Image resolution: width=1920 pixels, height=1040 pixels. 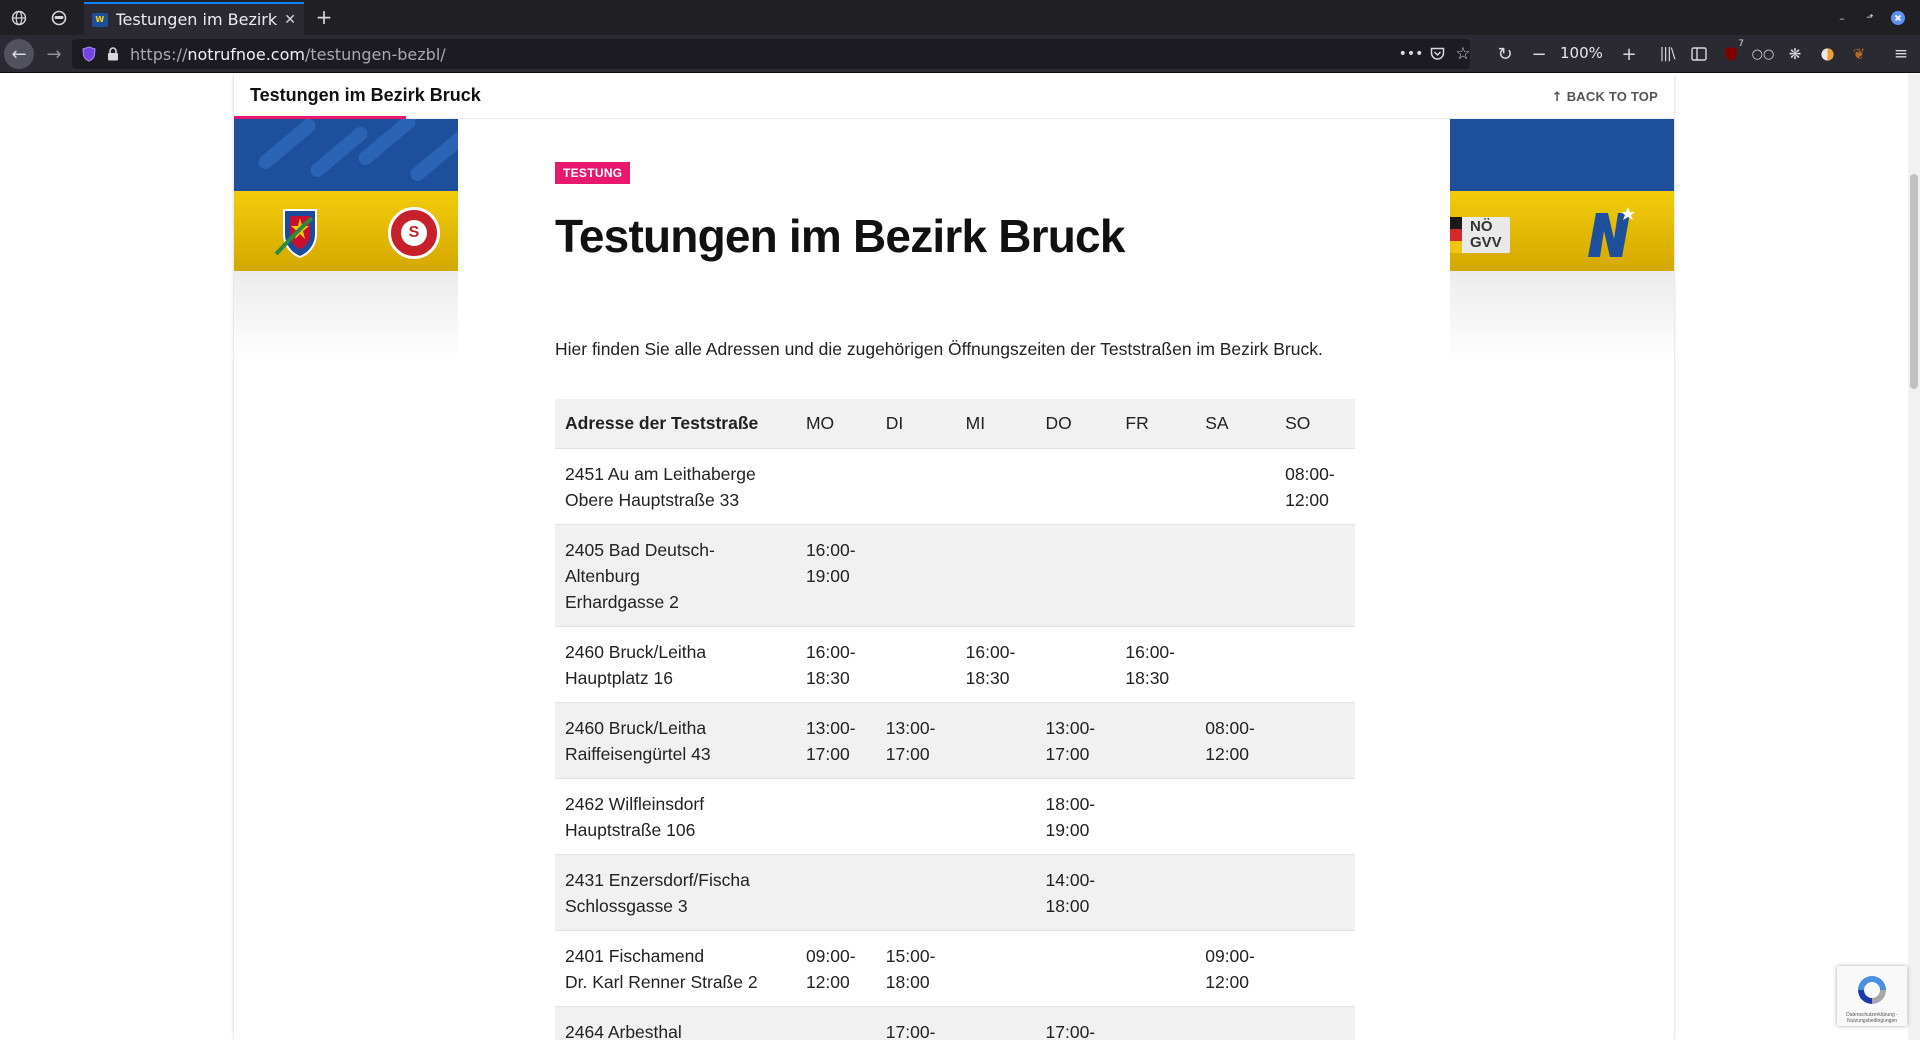 What do you see at coordinates (636, 651) in the screenshot?
I see `address-line: 2460 Bruck/Leitha` at bounding box center [636, 651].